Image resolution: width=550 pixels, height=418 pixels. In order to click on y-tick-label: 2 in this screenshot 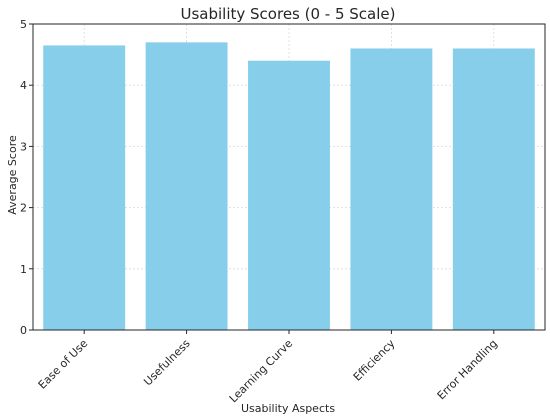, I will do `click(23, 208)`.